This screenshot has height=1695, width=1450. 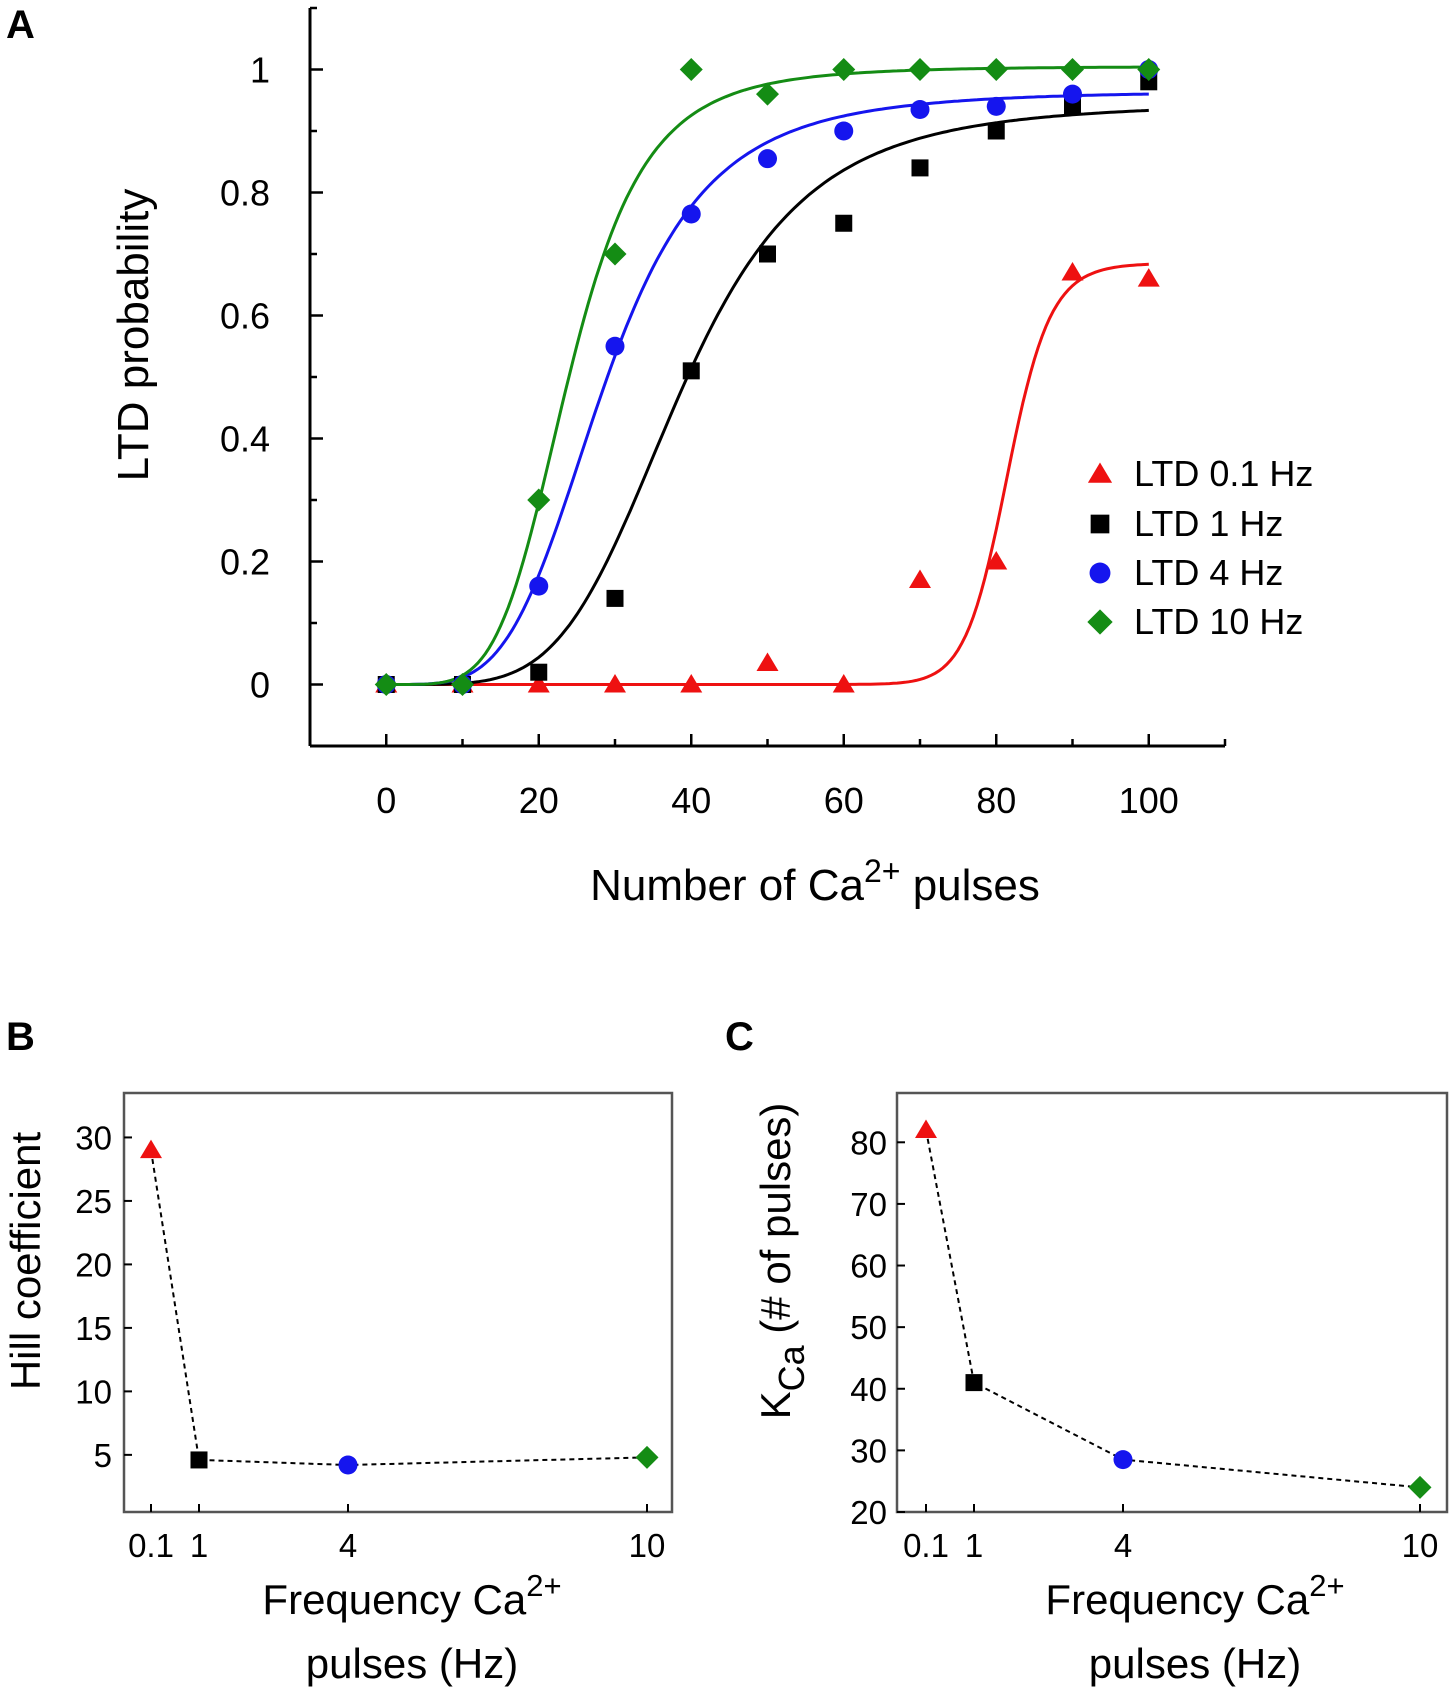 I want to click on panel-c-x-title-line2: pulses (Hz), so click(x=1195, y=1663).